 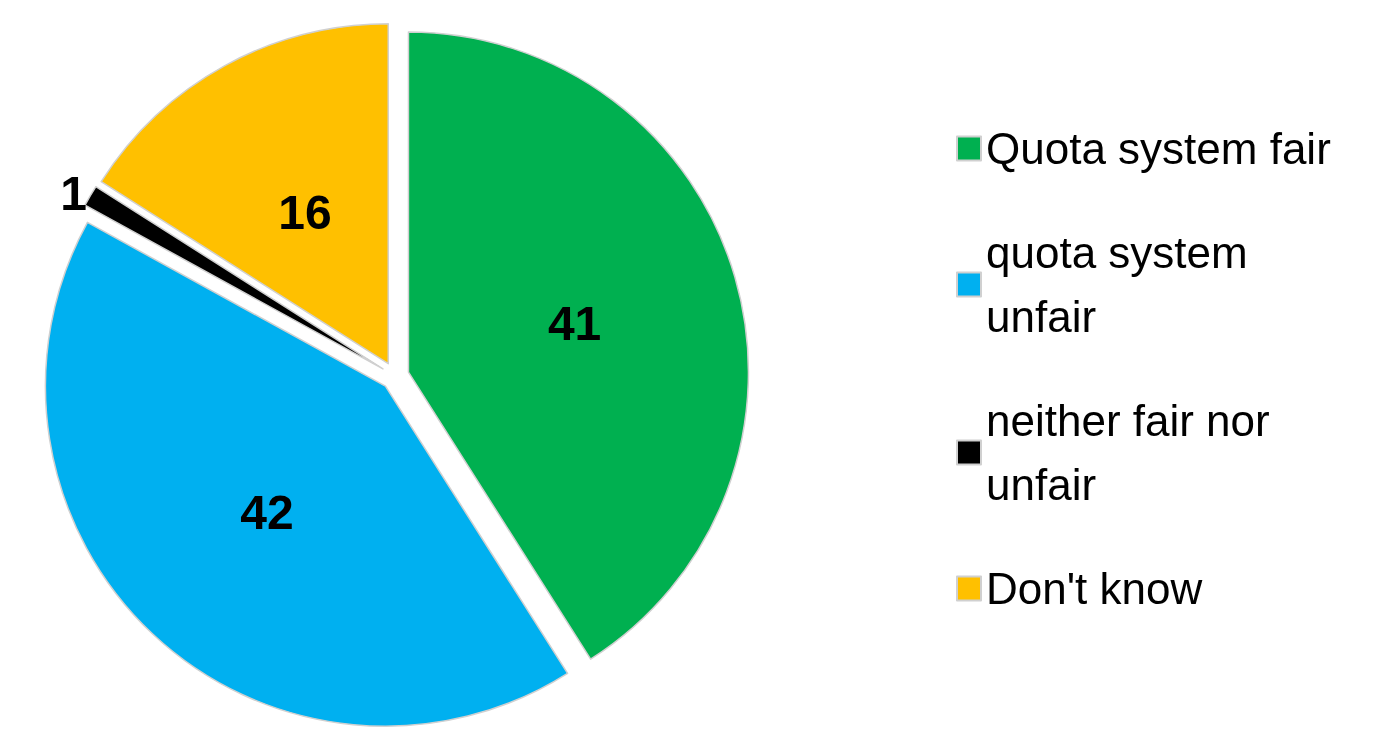 I want to click on legend-label: quota system unfair, so click(x=1123, y=284).